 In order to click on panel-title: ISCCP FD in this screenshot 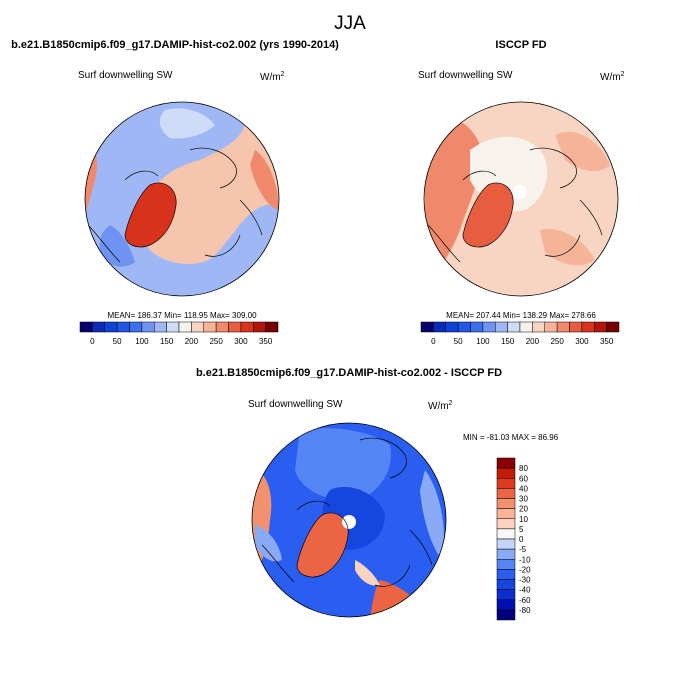, I will do `click(520, 45)`.